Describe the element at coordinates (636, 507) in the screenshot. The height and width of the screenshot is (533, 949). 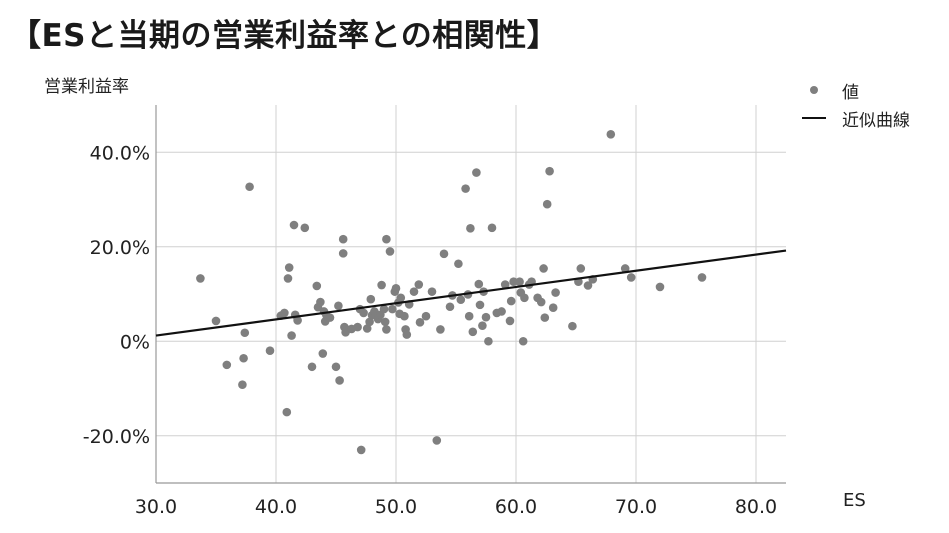
I see `x-tick-label: 70.0` at that location.